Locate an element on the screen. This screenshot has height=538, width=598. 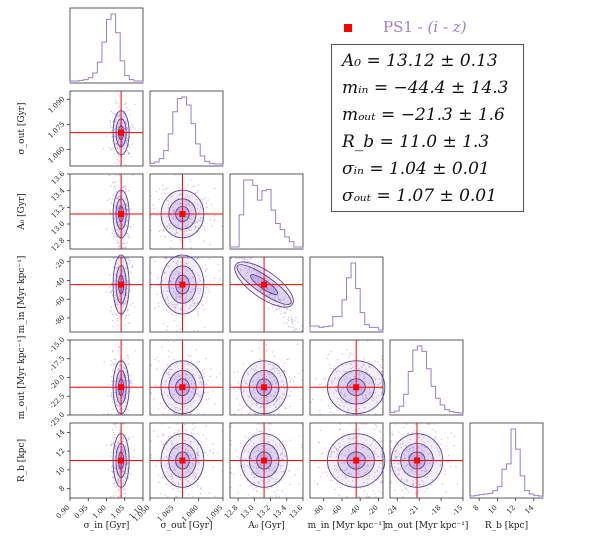
x-tick-label: -18 is located at coordinates (436, 511).